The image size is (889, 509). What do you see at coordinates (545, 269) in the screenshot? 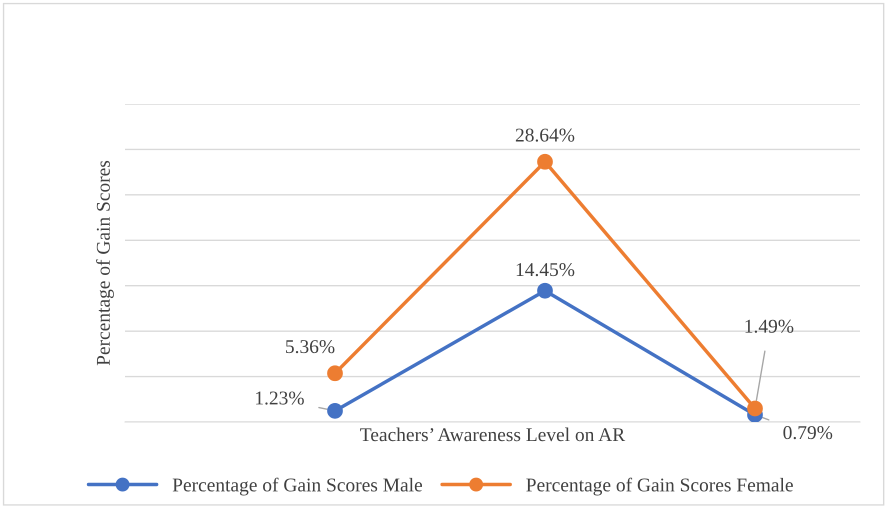
I see `data-label: 14.45%` at bounding box center [545, 269].